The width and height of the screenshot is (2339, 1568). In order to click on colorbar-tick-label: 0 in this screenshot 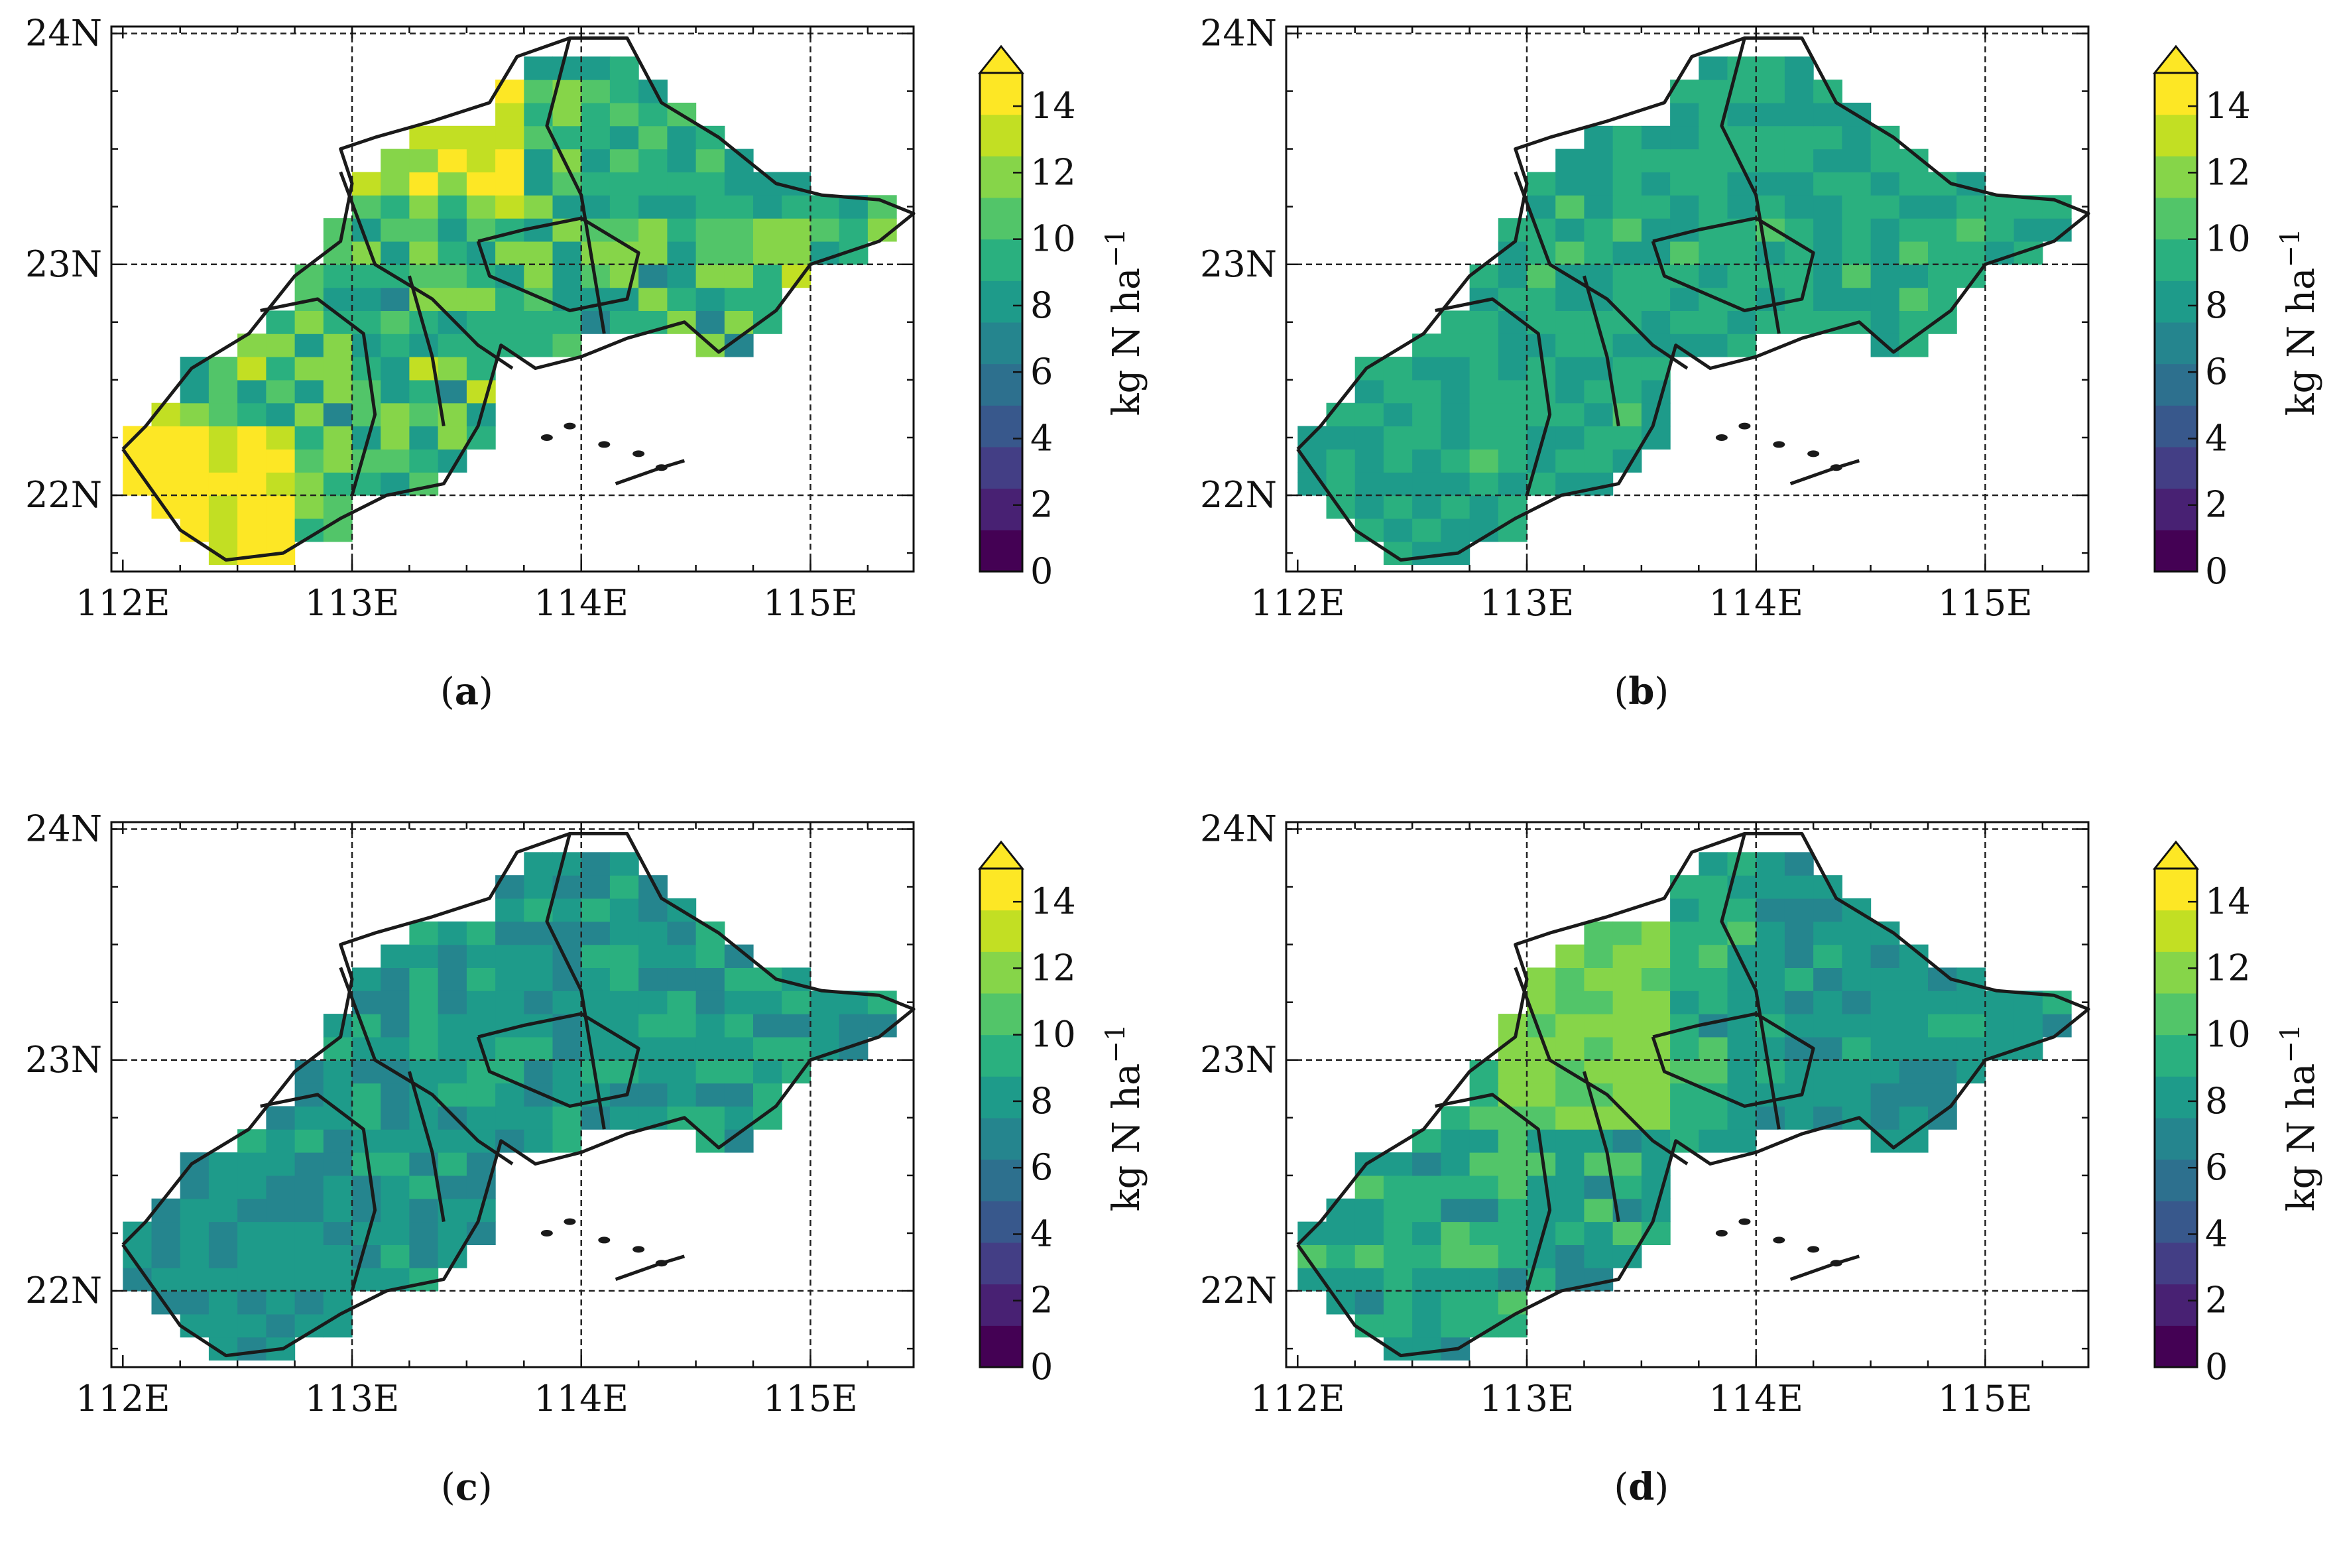, I will do `click(2216, 1367)`.